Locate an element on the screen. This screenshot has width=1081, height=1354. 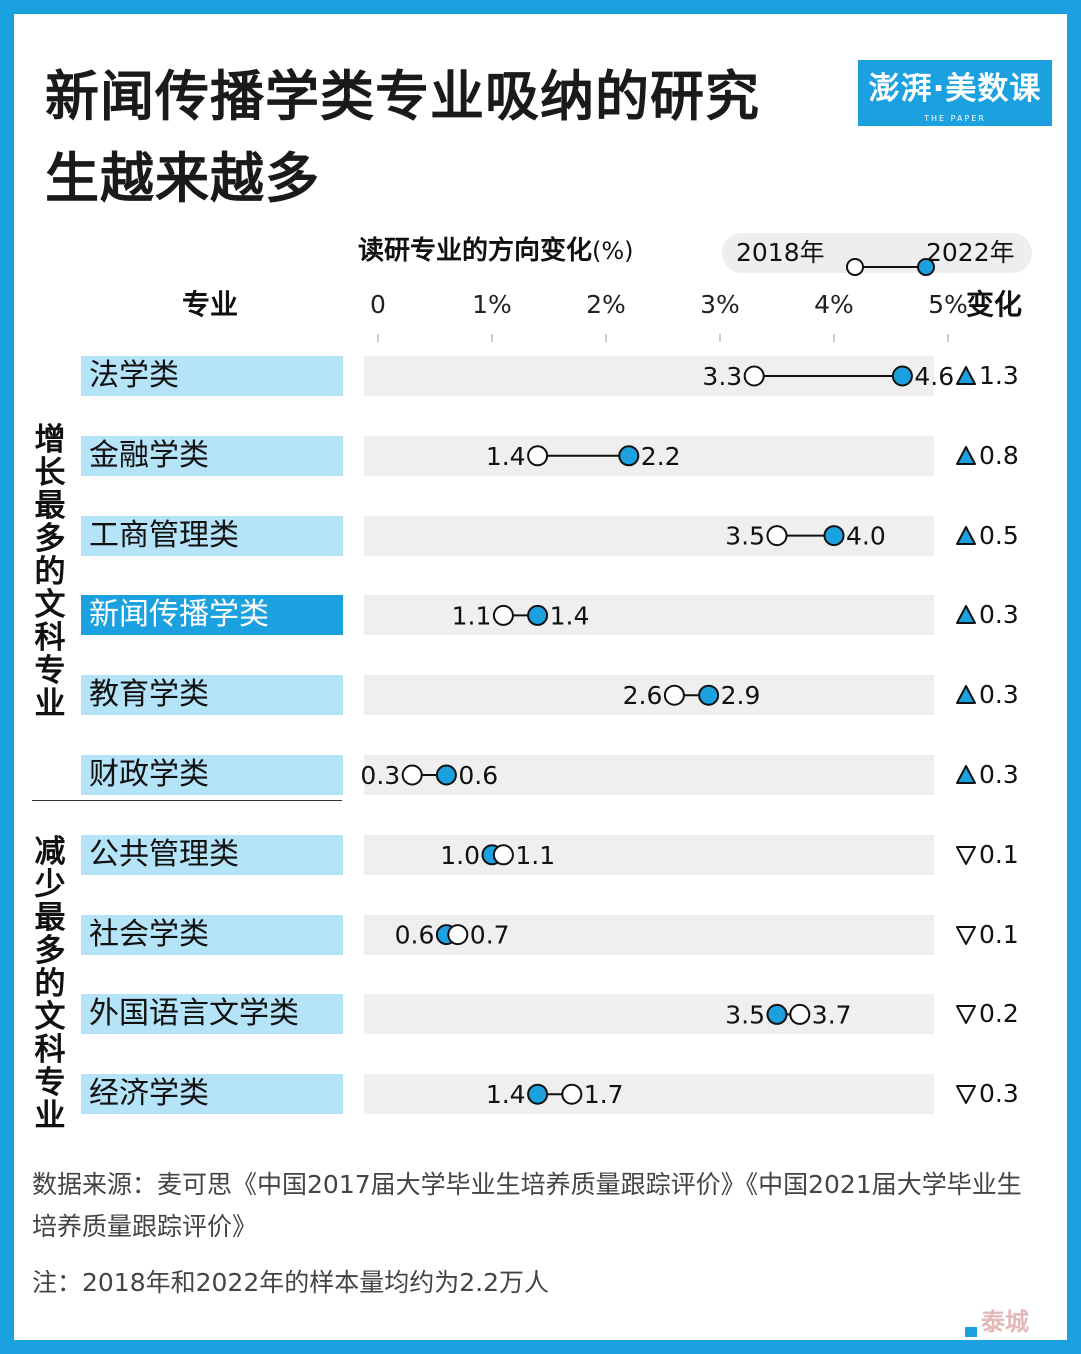
watermark-text: 泰城 is located at coordinates (1005, 1322).